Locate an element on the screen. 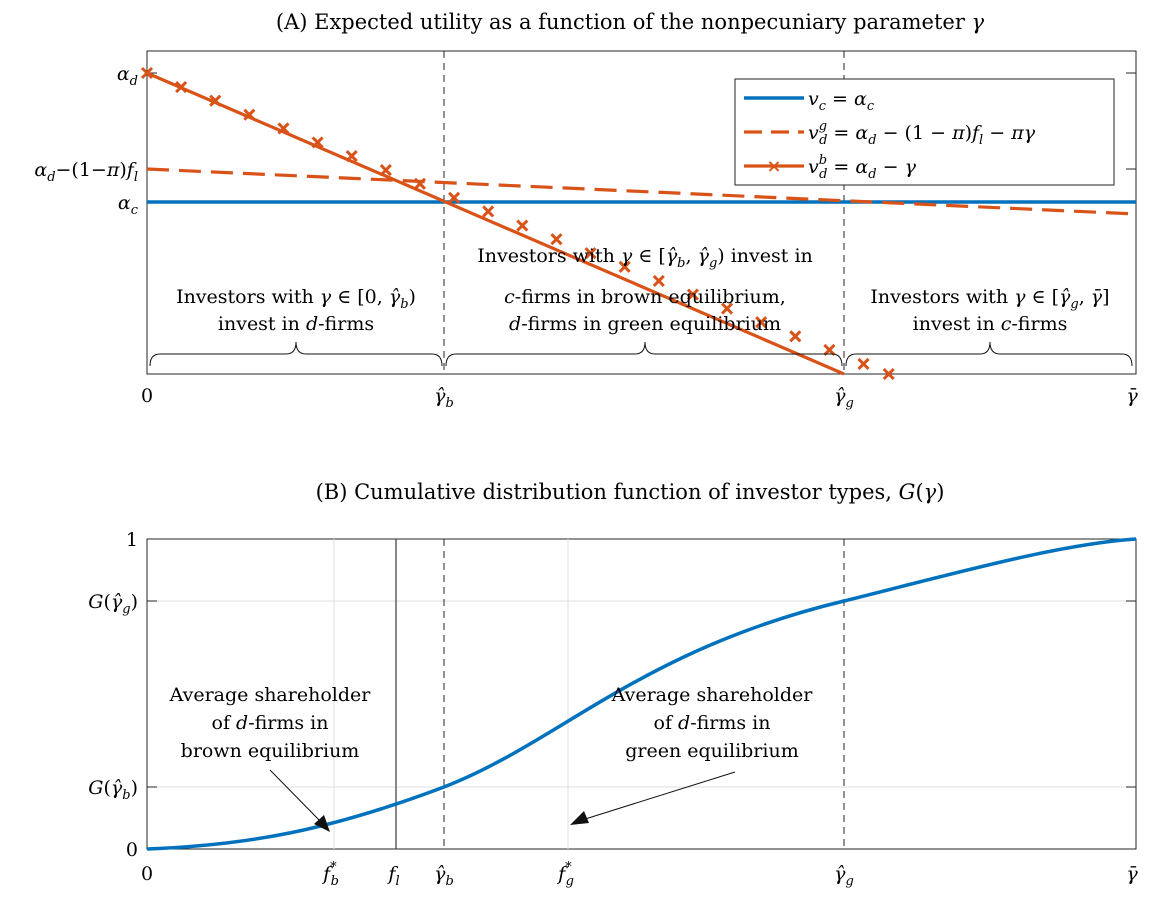  xtick-a-gamma-g: γ̂g is located at coordinates (844, 398).